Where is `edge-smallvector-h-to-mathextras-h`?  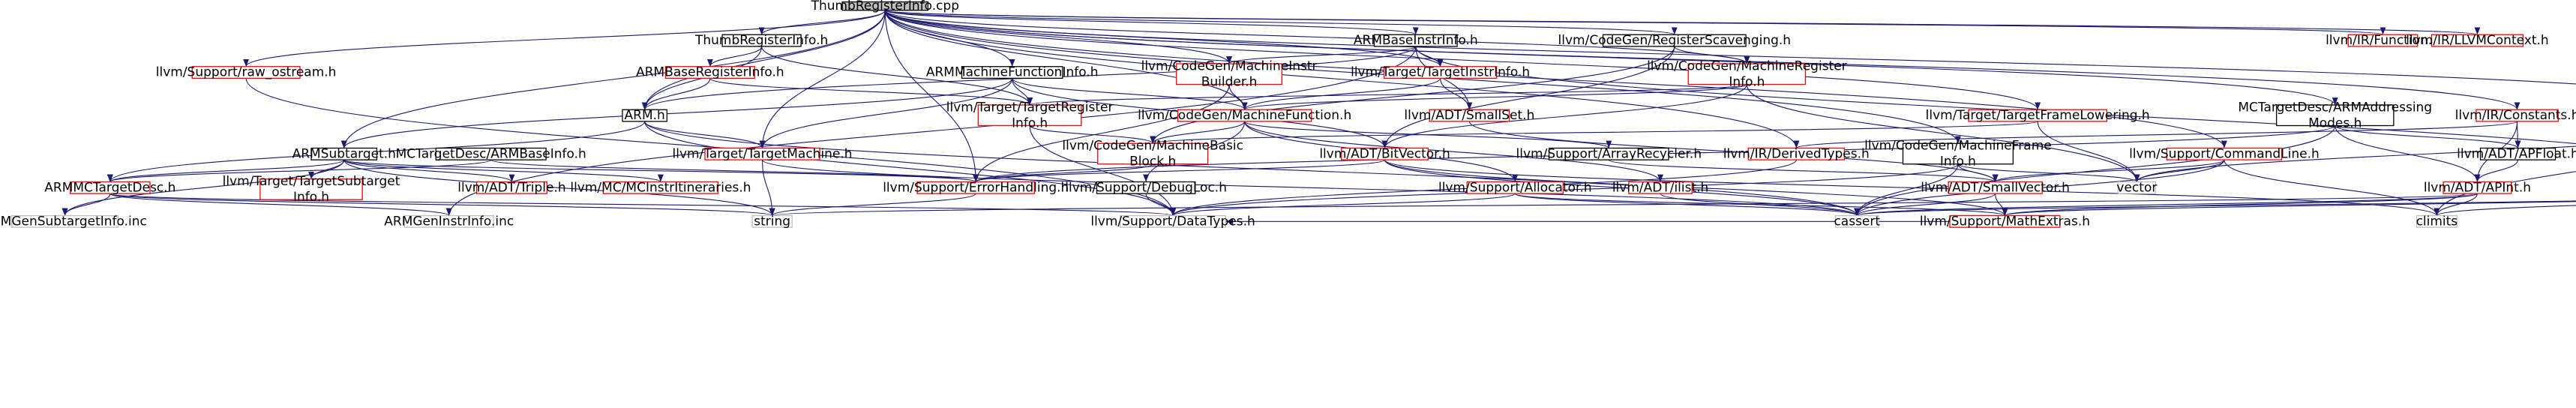 edge-smallvector-h-to-mathextras-h is located at coordinates (2001, 205).